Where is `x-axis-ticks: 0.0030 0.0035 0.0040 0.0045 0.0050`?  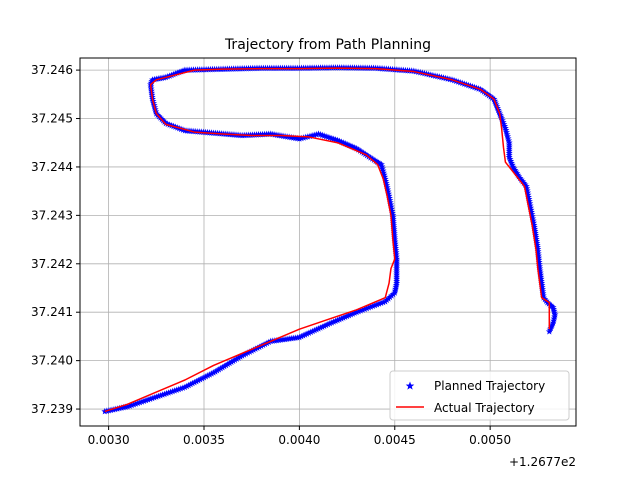
x-axis-ticks: 0.0030 0.0035 0.0040 0.0045 0.0050 is located at coordinates (299, 436).